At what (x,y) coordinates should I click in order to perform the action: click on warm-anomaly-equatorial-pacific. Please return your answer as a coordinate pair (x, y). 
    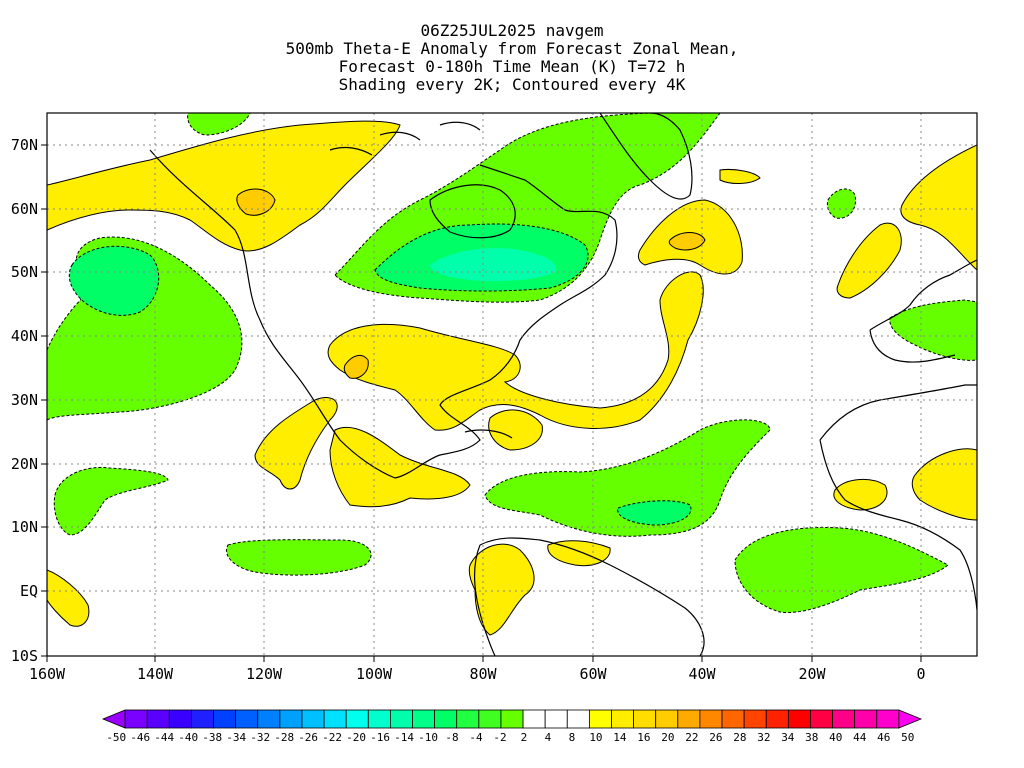
    Looking at the image, I should click on (68, 598).